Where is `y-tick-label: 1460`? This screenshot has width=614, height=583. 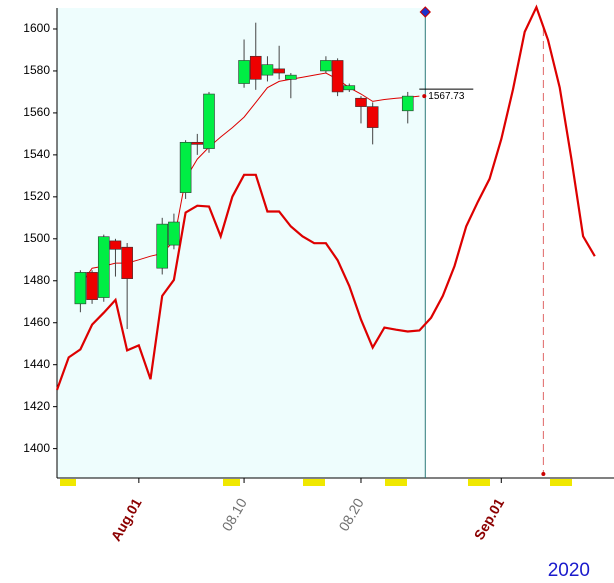
y-tick-label: 1460 is located at coordinates (36, 322).